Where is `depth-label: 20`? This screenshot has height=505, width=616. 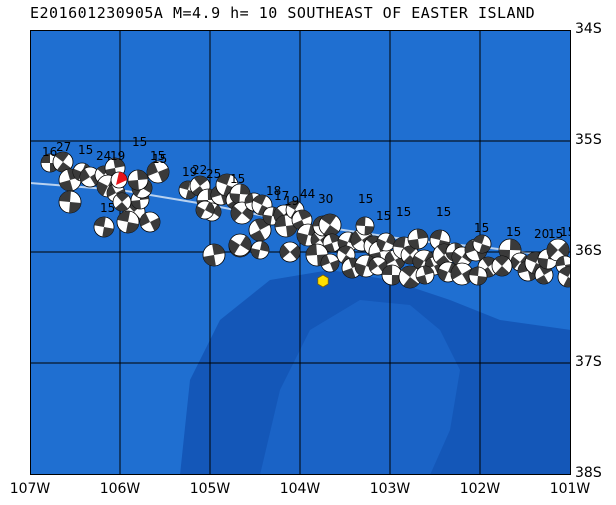
depth-label: 20 is located at coordinates (541, 234).